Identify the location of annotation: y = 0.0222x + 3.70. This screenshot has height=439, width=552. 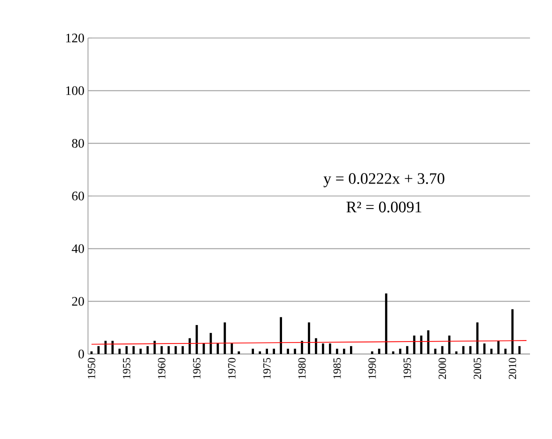
(384, 180).